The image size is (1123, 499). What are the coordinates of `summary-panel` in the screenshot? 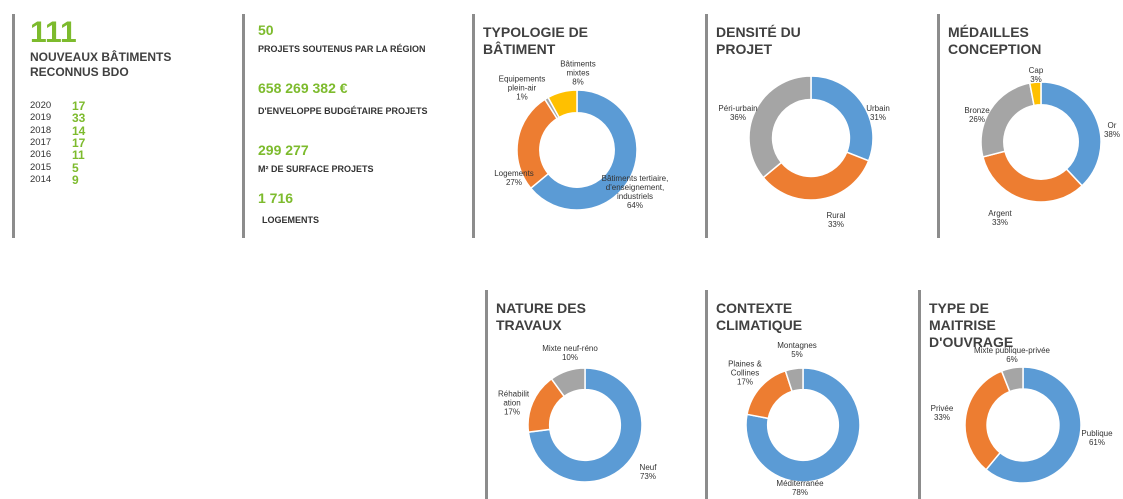 It's located at (113, 126).